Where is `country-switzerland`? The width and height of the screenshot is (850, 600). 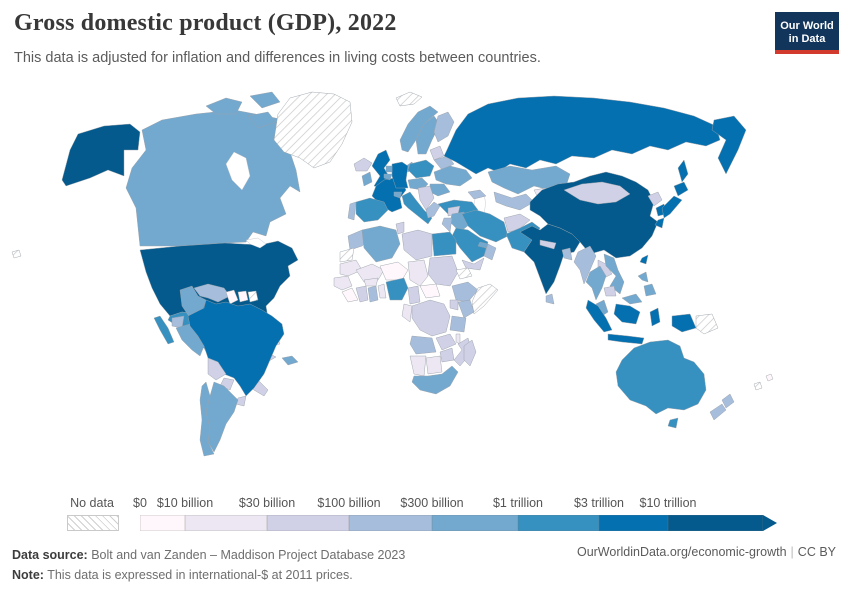
country-switzerland is located at coordinates (398, 195).